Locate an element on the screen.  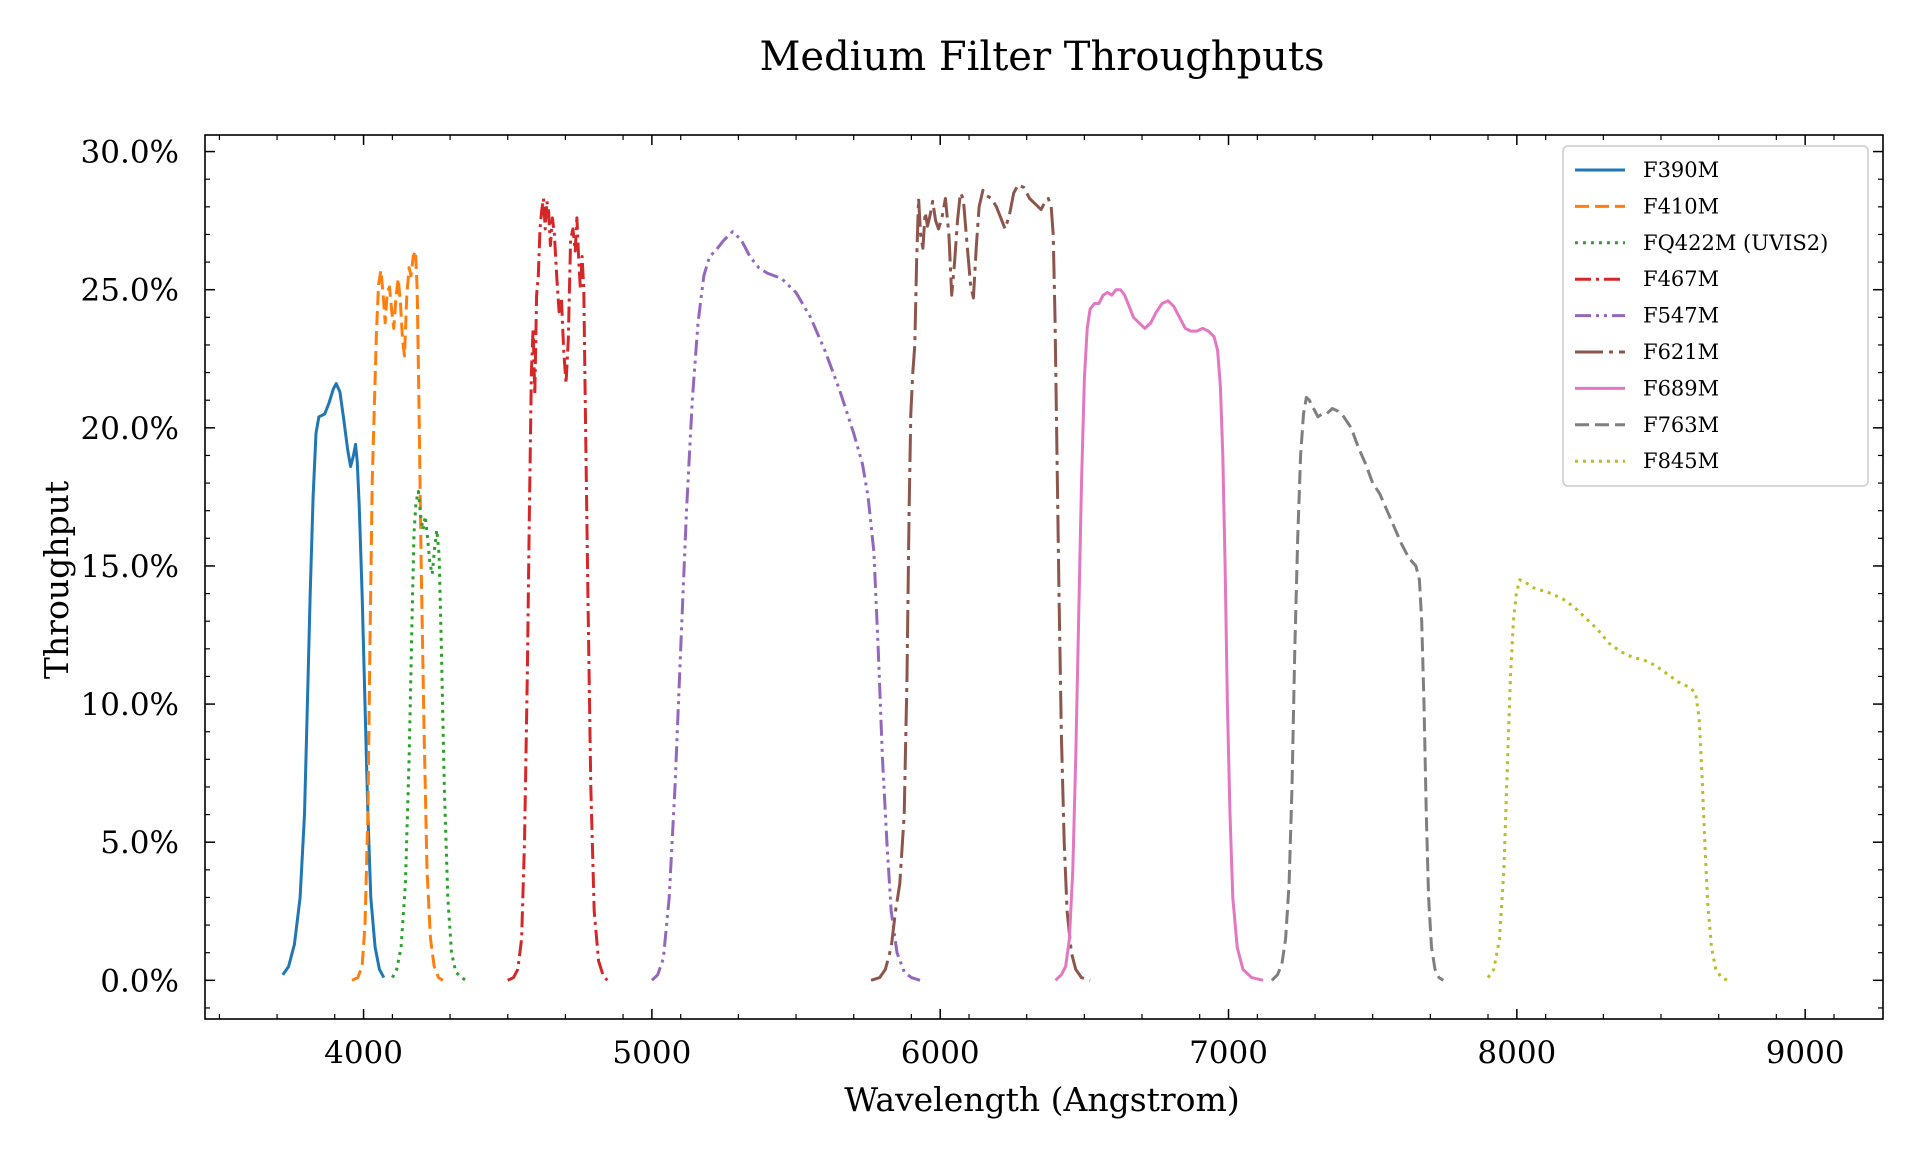
x-tick-label: 6000 is located at coordinates (940, 1053).